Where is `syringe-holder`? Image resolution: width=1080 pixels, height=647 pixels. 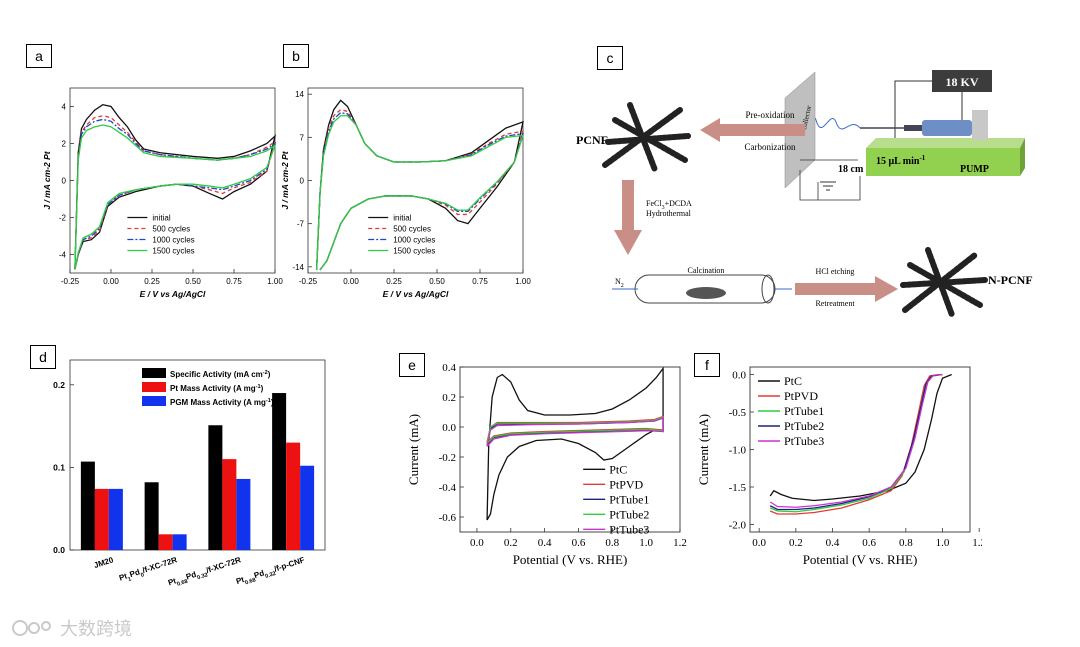 syringe-holder is located at coordinates (980, 125).